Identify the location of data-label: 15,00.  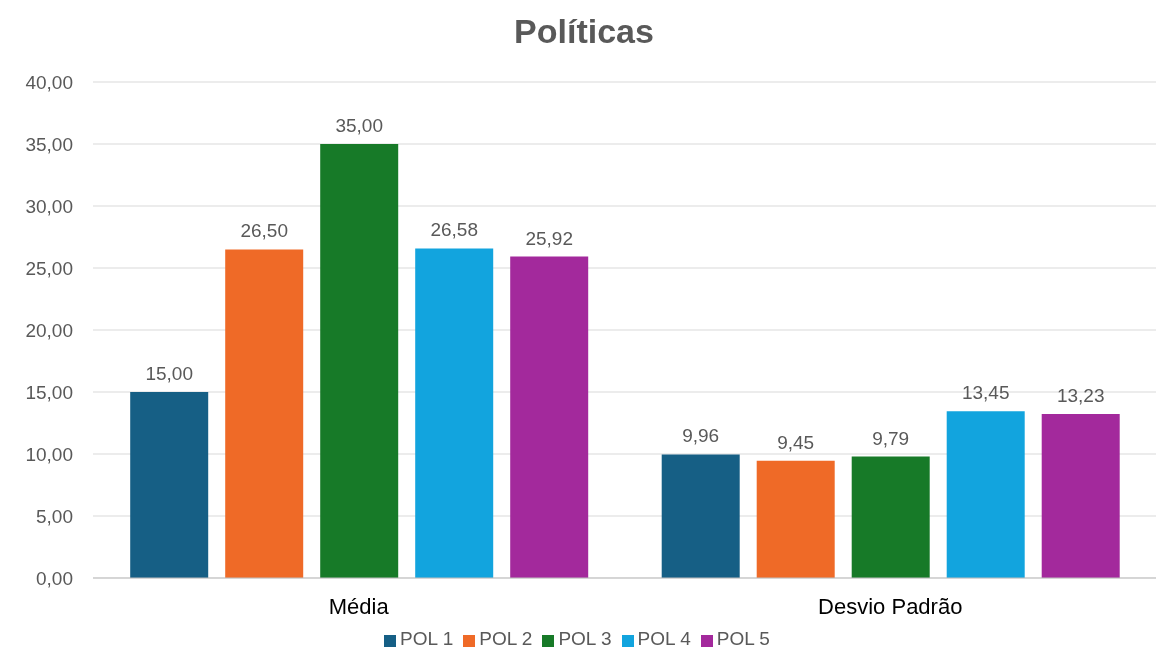
(169, 373).